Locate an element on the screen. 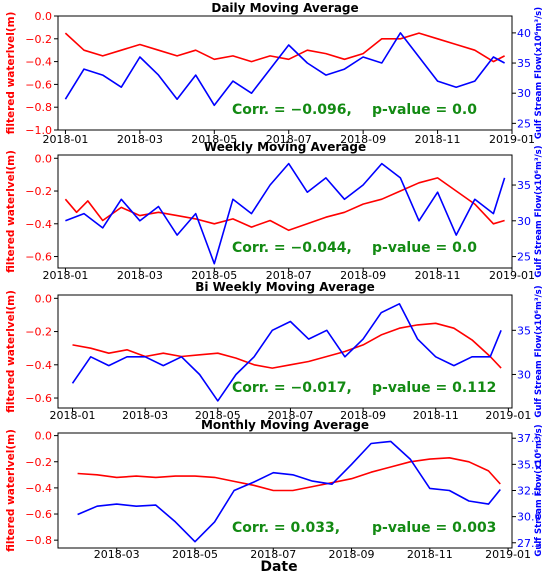 The height and width of the screenshot is (577, 550). correlation-annotation: Corr. = −0.017, is located at coordinates (292, 388).